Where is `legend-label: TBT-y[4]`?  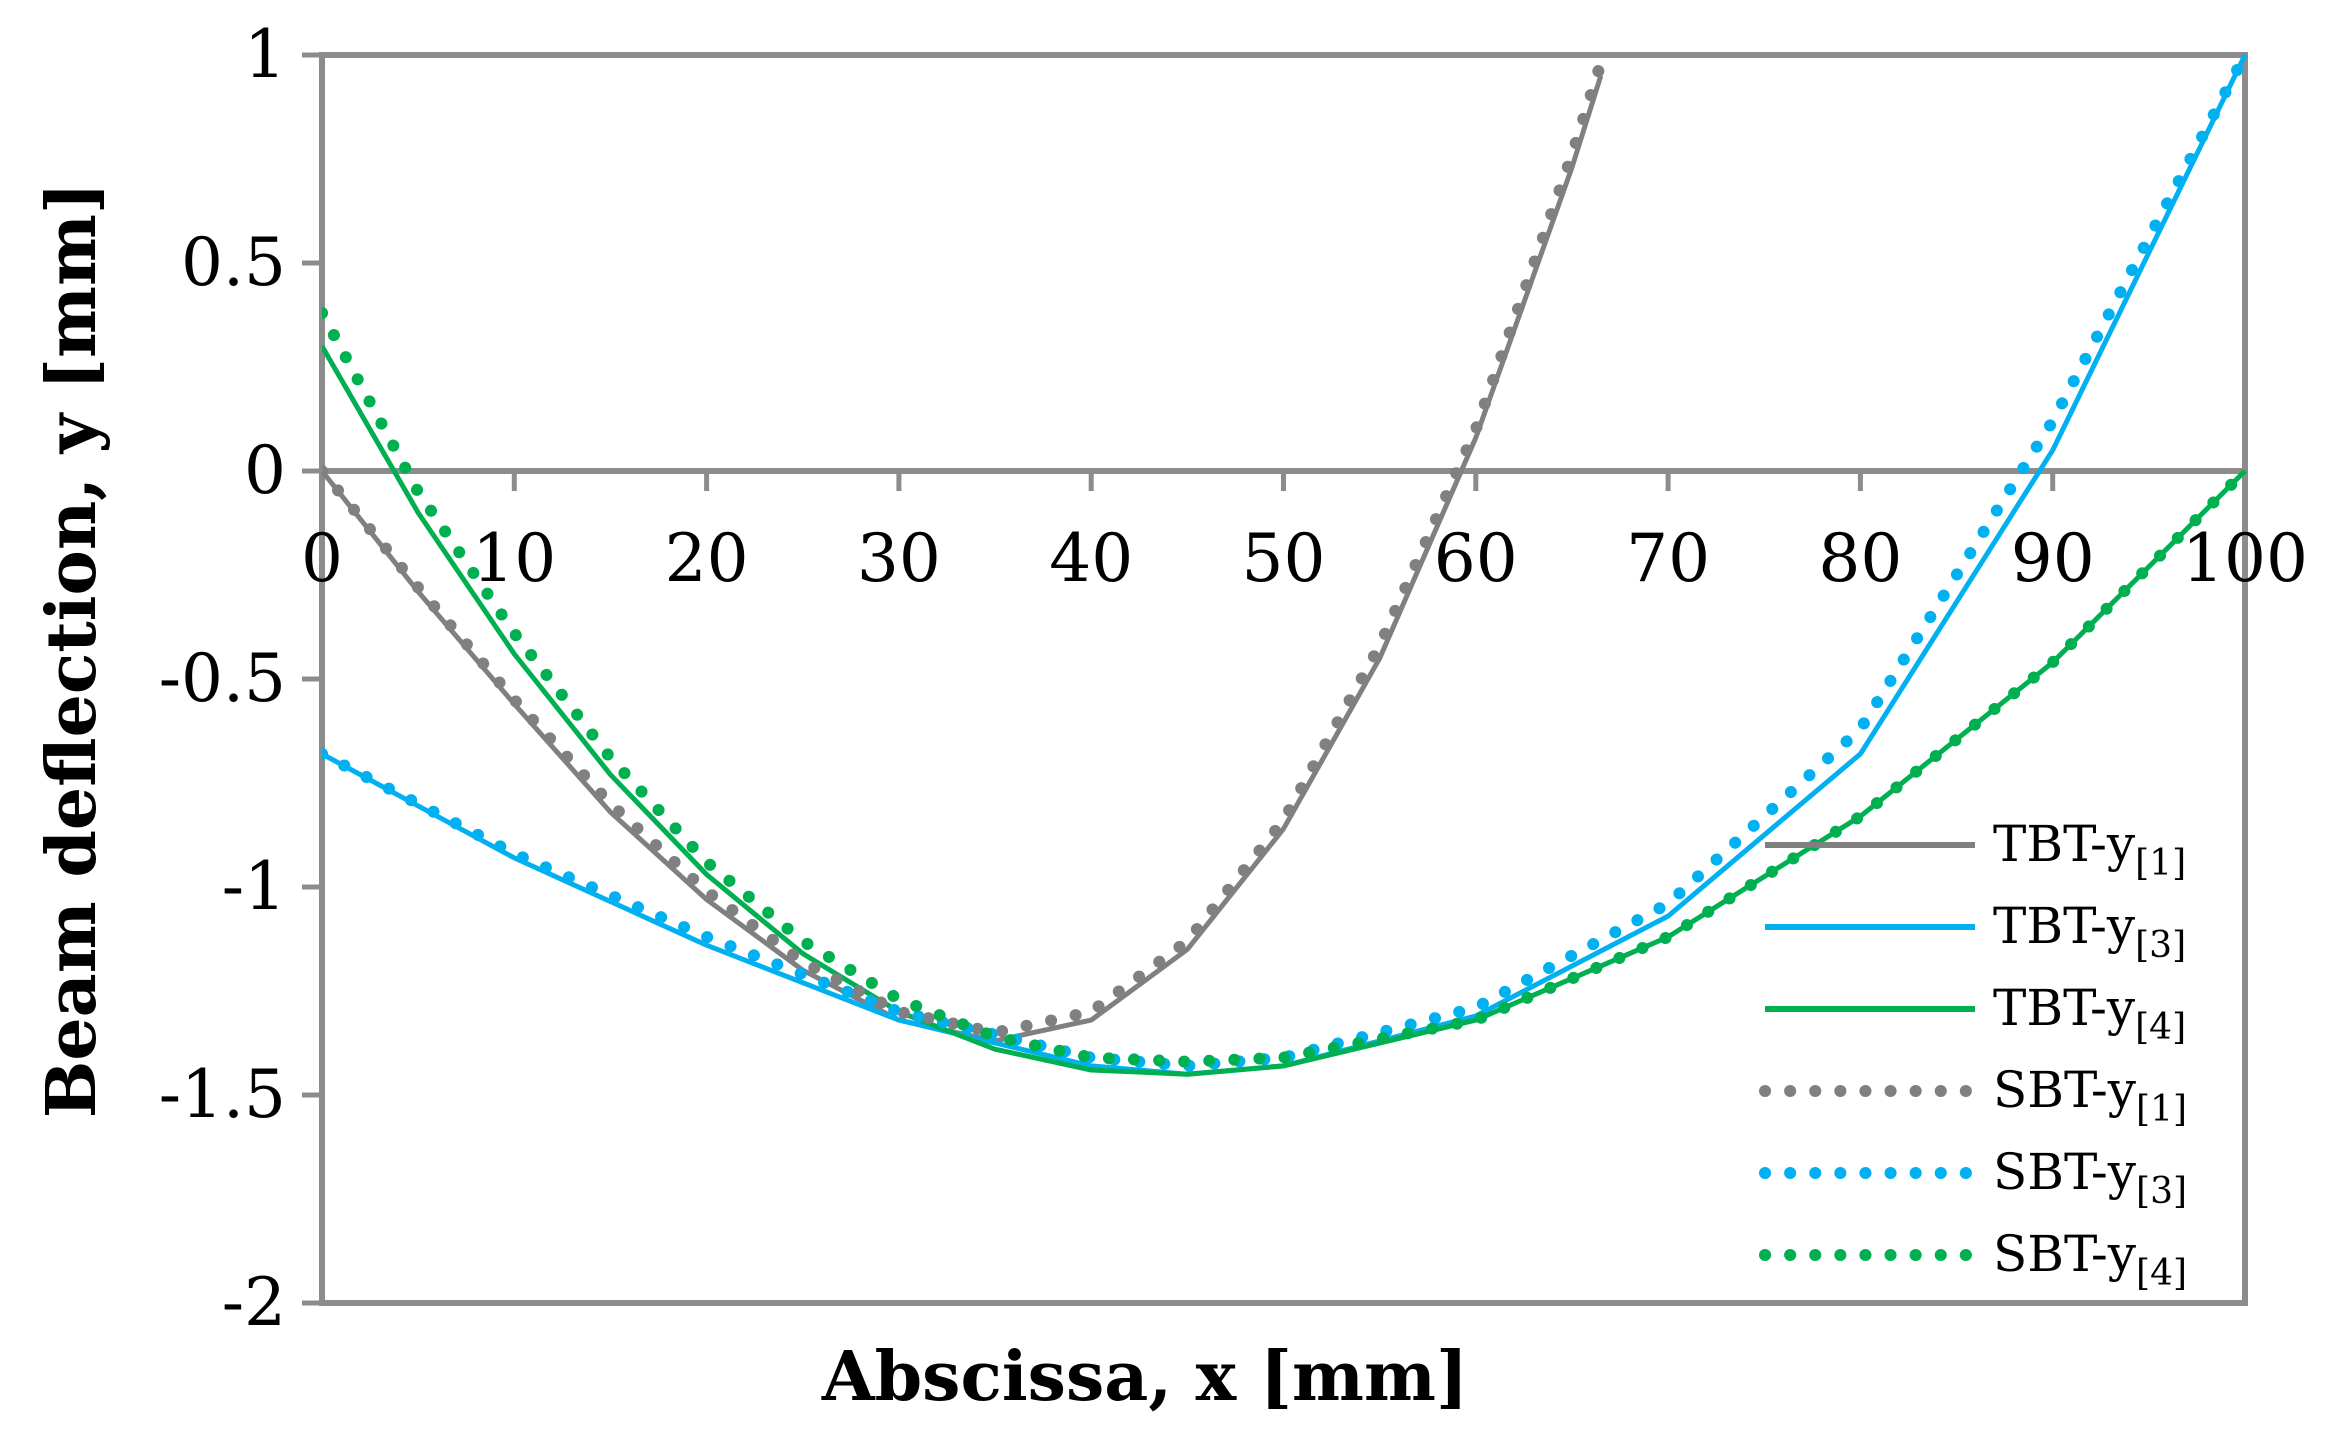 legend-label: TBT-y[4] is located at coordinates (2089, 1013).